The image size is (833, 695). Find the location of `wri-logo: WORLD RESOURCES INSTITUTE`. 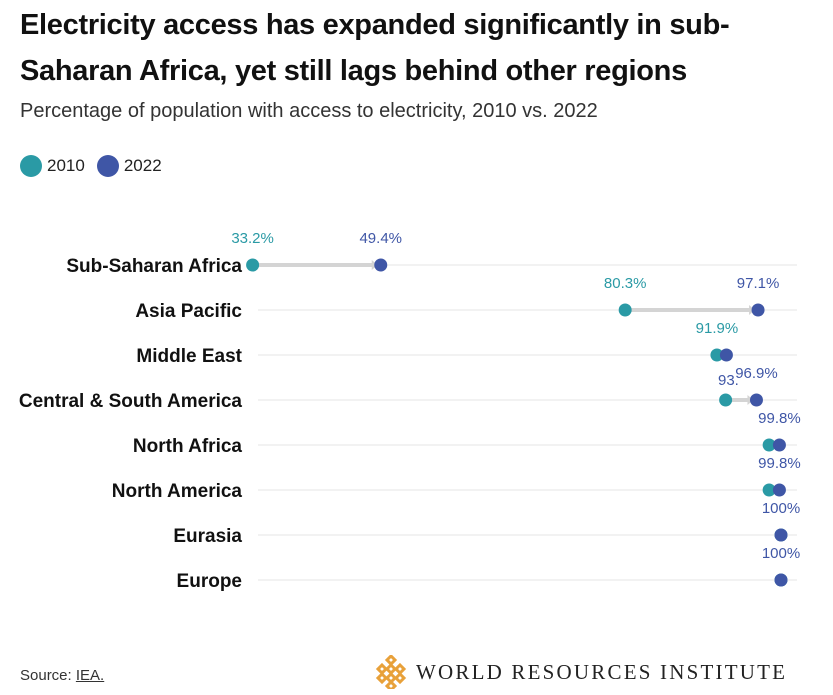

wri-logo: WORLD RESOURCES INSTITUTE is located at coordinates (580, 672).